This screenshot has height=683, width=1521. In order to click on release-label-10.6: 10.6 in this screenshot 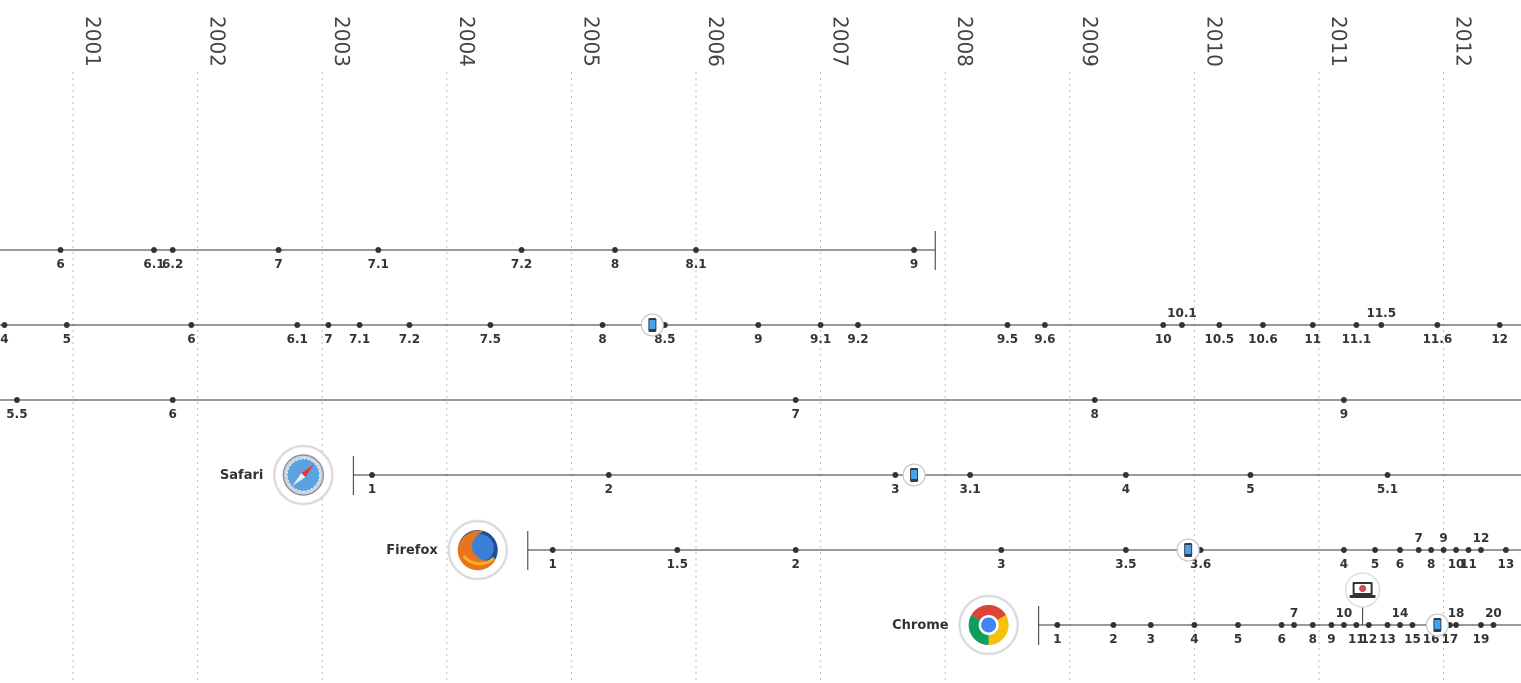, I will do `click(1263, 339)`.